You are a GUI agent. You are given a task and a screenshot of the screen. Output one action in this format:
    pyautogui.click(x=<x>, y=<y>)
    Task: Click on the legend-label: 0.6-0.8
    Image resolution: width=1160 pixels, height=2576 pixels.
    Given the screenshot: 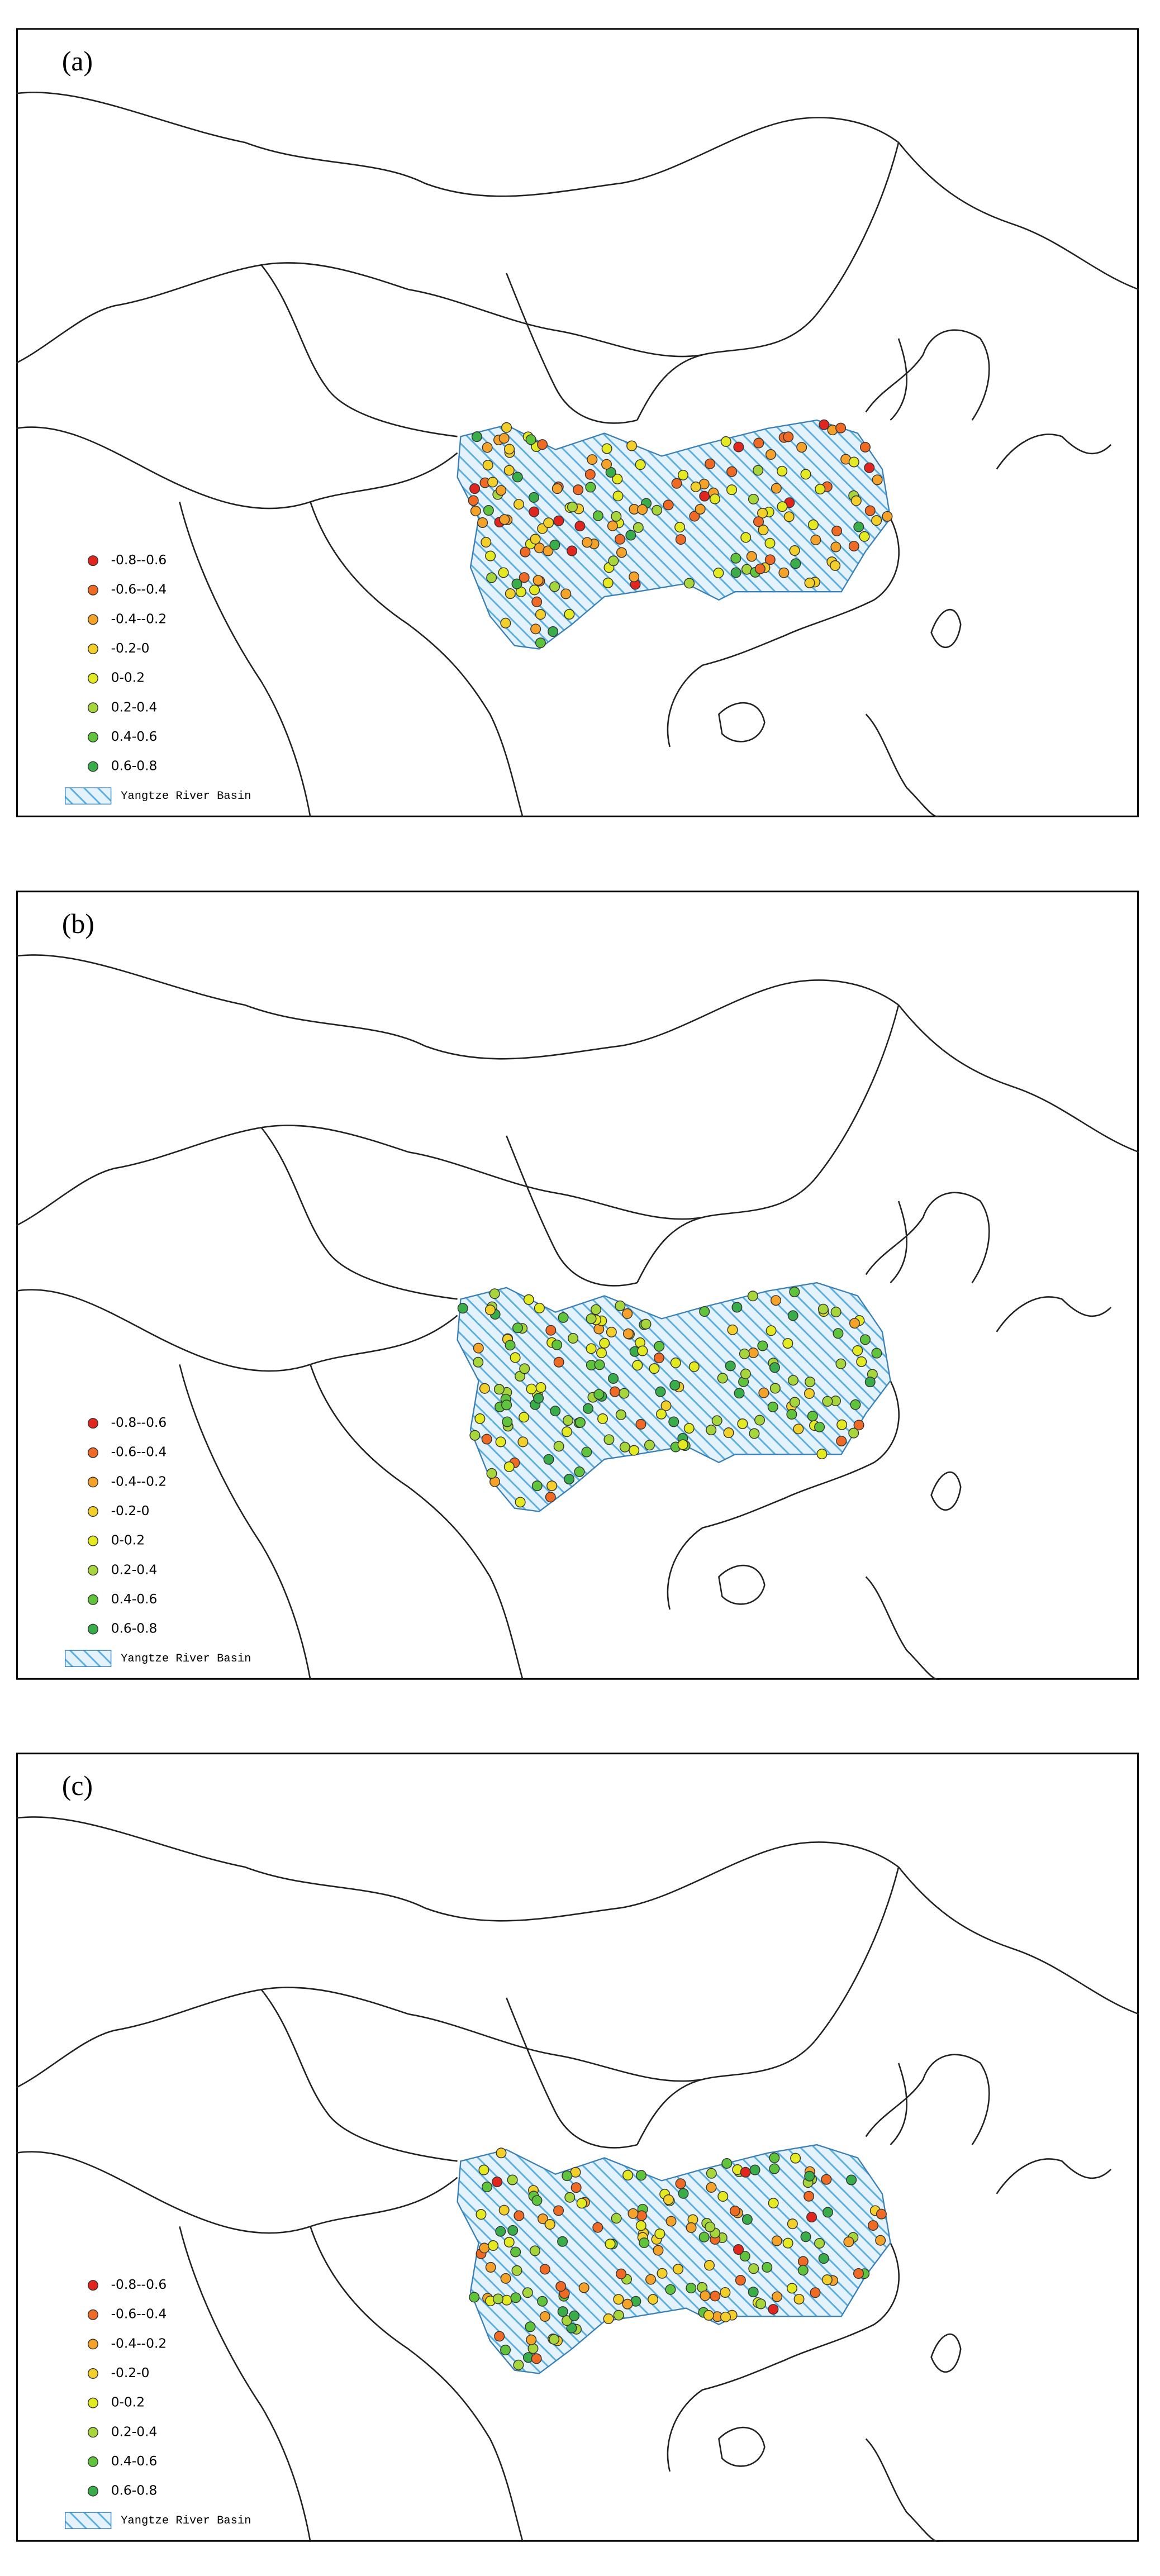 What is the action you would take?
    pyautogui.click(x=134, y=1628)
    